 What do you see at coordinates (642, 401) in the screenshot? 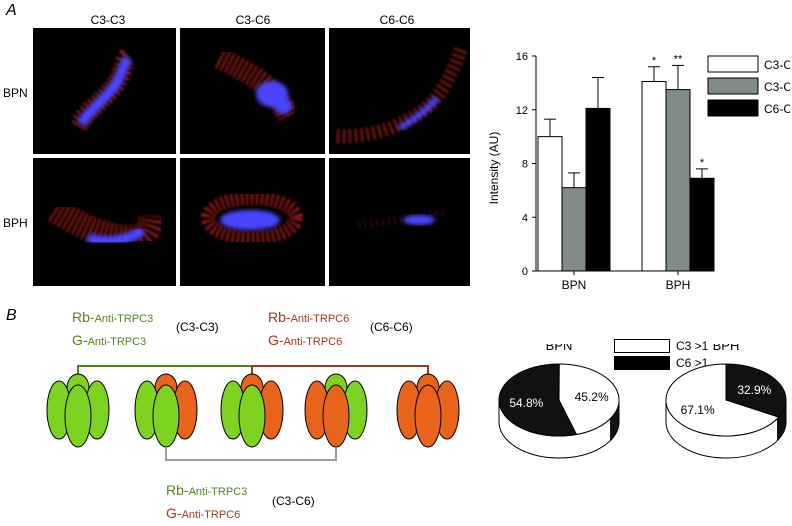
I see `pie-charts: BPN 54.8% 45.2% BPH 32.9% 67.1%` at bounding box center [642, 401].